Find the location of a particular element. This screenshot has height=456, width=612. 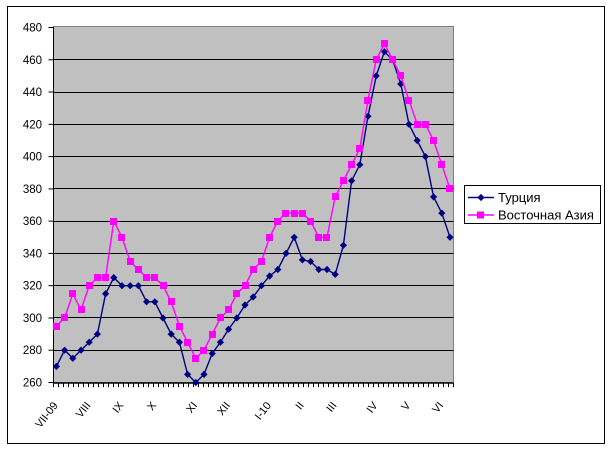

svg-text: 420 is located at coordinates (32, 125).